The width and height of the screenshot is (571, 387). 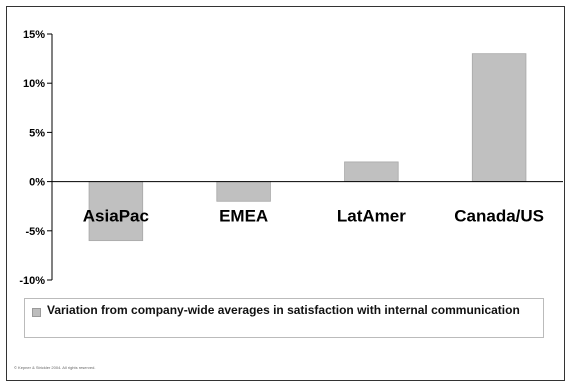 I want to click on bar-canada-us, so click(x=499, y=117).